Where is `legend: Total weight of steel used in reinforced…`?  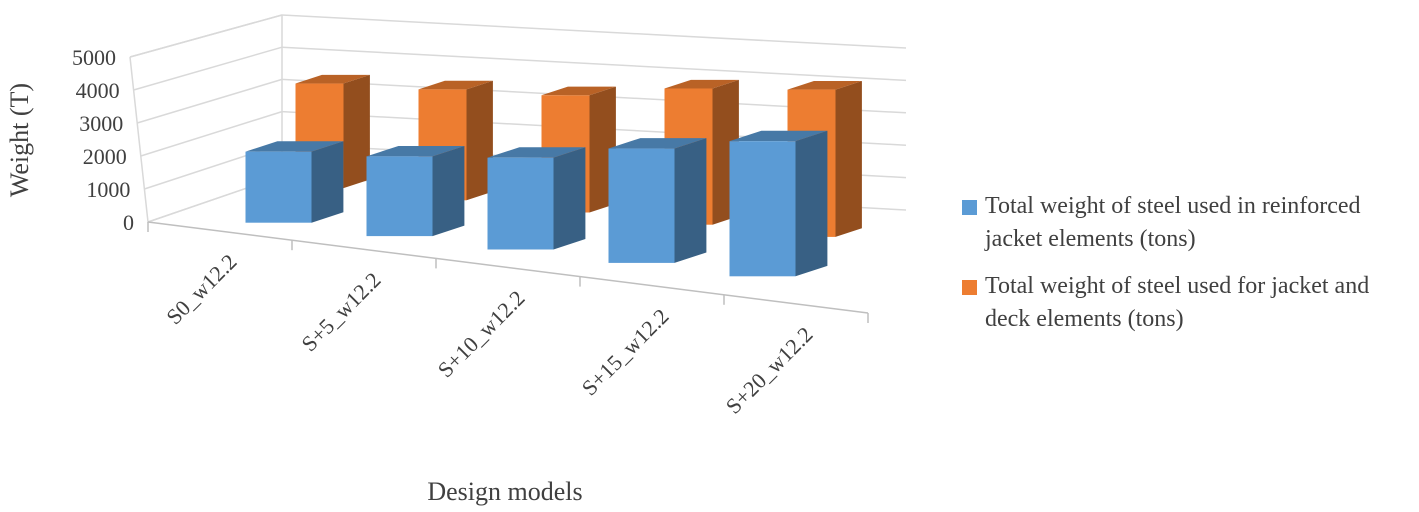 legend: Total weight of steel used in reinforced… is located at coordinates (1187, 270).